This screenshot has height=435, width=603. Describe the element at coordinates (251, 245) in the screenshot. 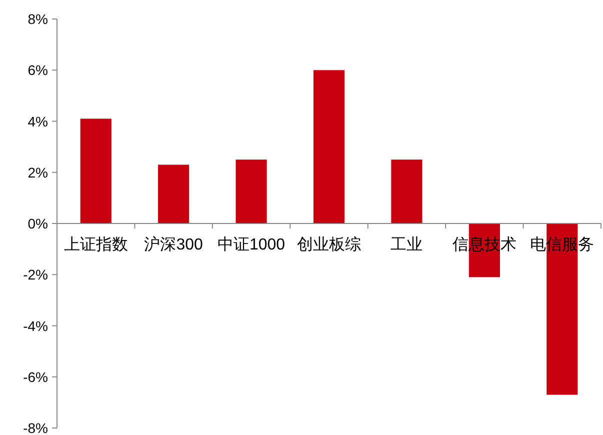

I see `x-tick-label: 中证1000` at that location.